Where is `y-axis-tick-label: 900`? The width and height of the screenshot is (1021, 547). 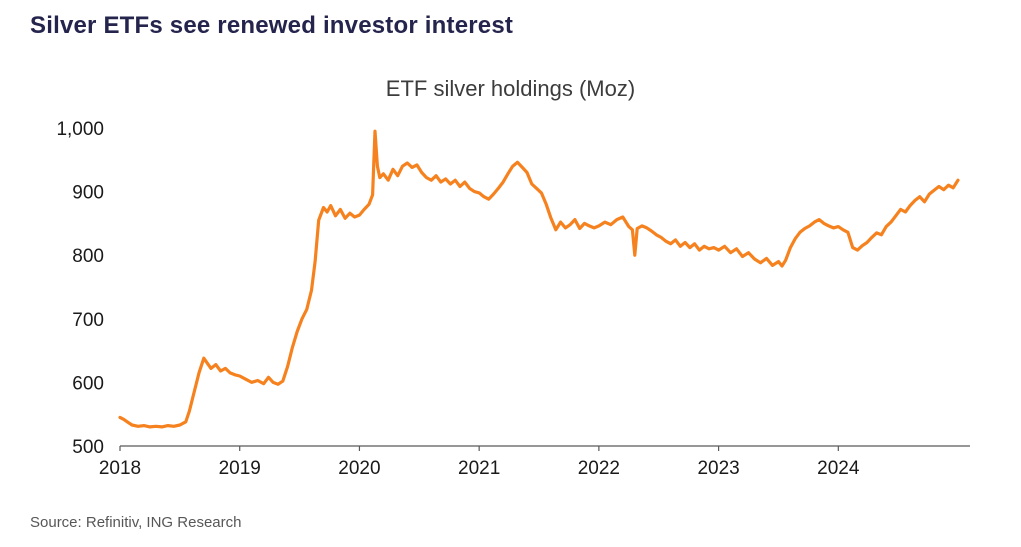
y-axis-tick-label: 900 is located at coordinates (88, 193).